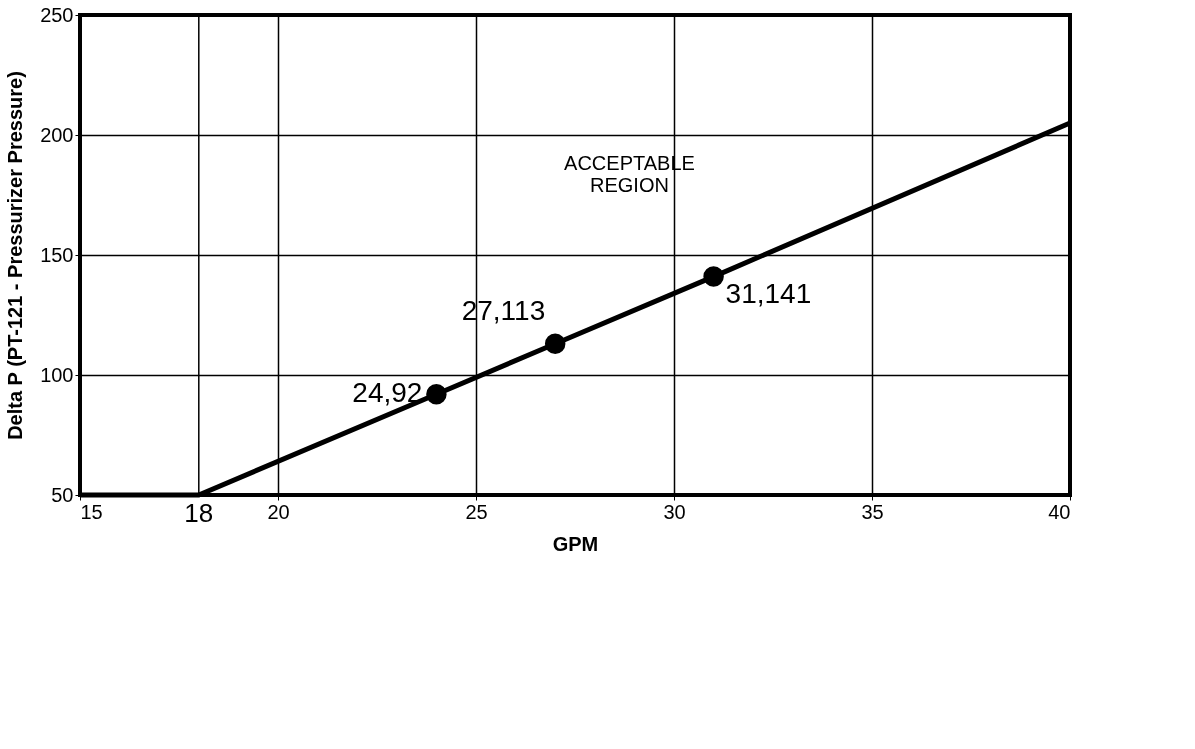 The image size is (1195, 749). I want to click on x-tick-label: 30, so click(674, 511).